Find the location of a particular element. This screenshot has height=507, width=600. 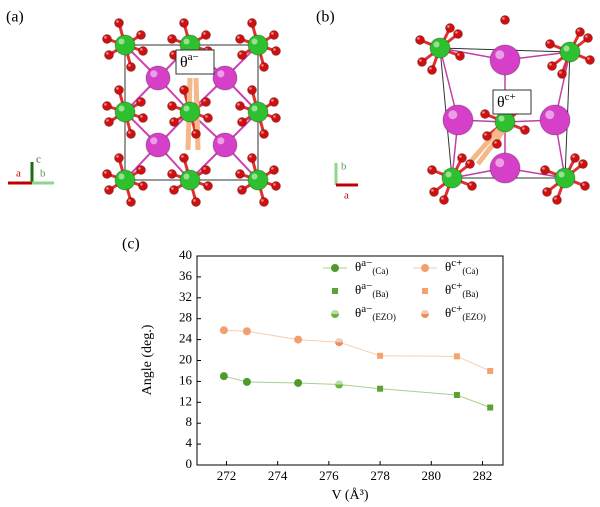

y-tick-label: 36 is located at coordinates (186, 275).